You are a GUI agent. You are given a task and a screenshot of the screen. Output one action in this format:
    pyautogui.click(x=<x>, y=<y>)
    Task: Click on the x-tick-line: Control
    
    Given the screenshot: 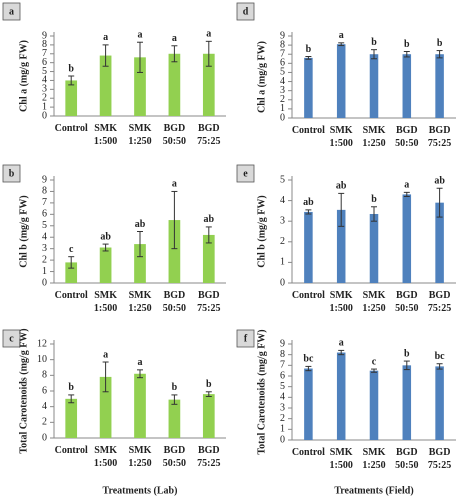 What is the action you would take?
    pyautogui.click(x=308, y=295)
    